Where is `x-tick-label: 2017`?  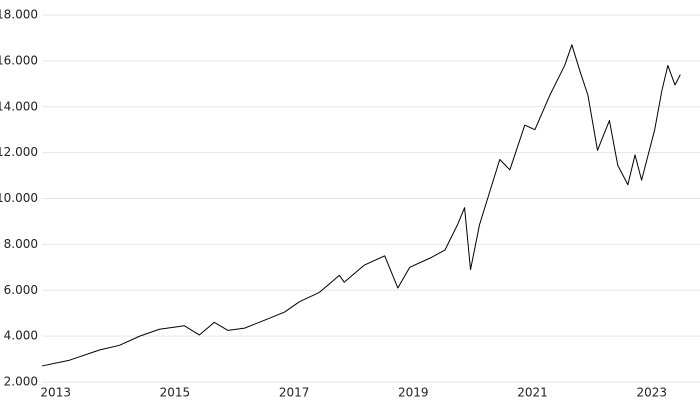
x-tick-label: 2017 is located at coordinates (294, 393).